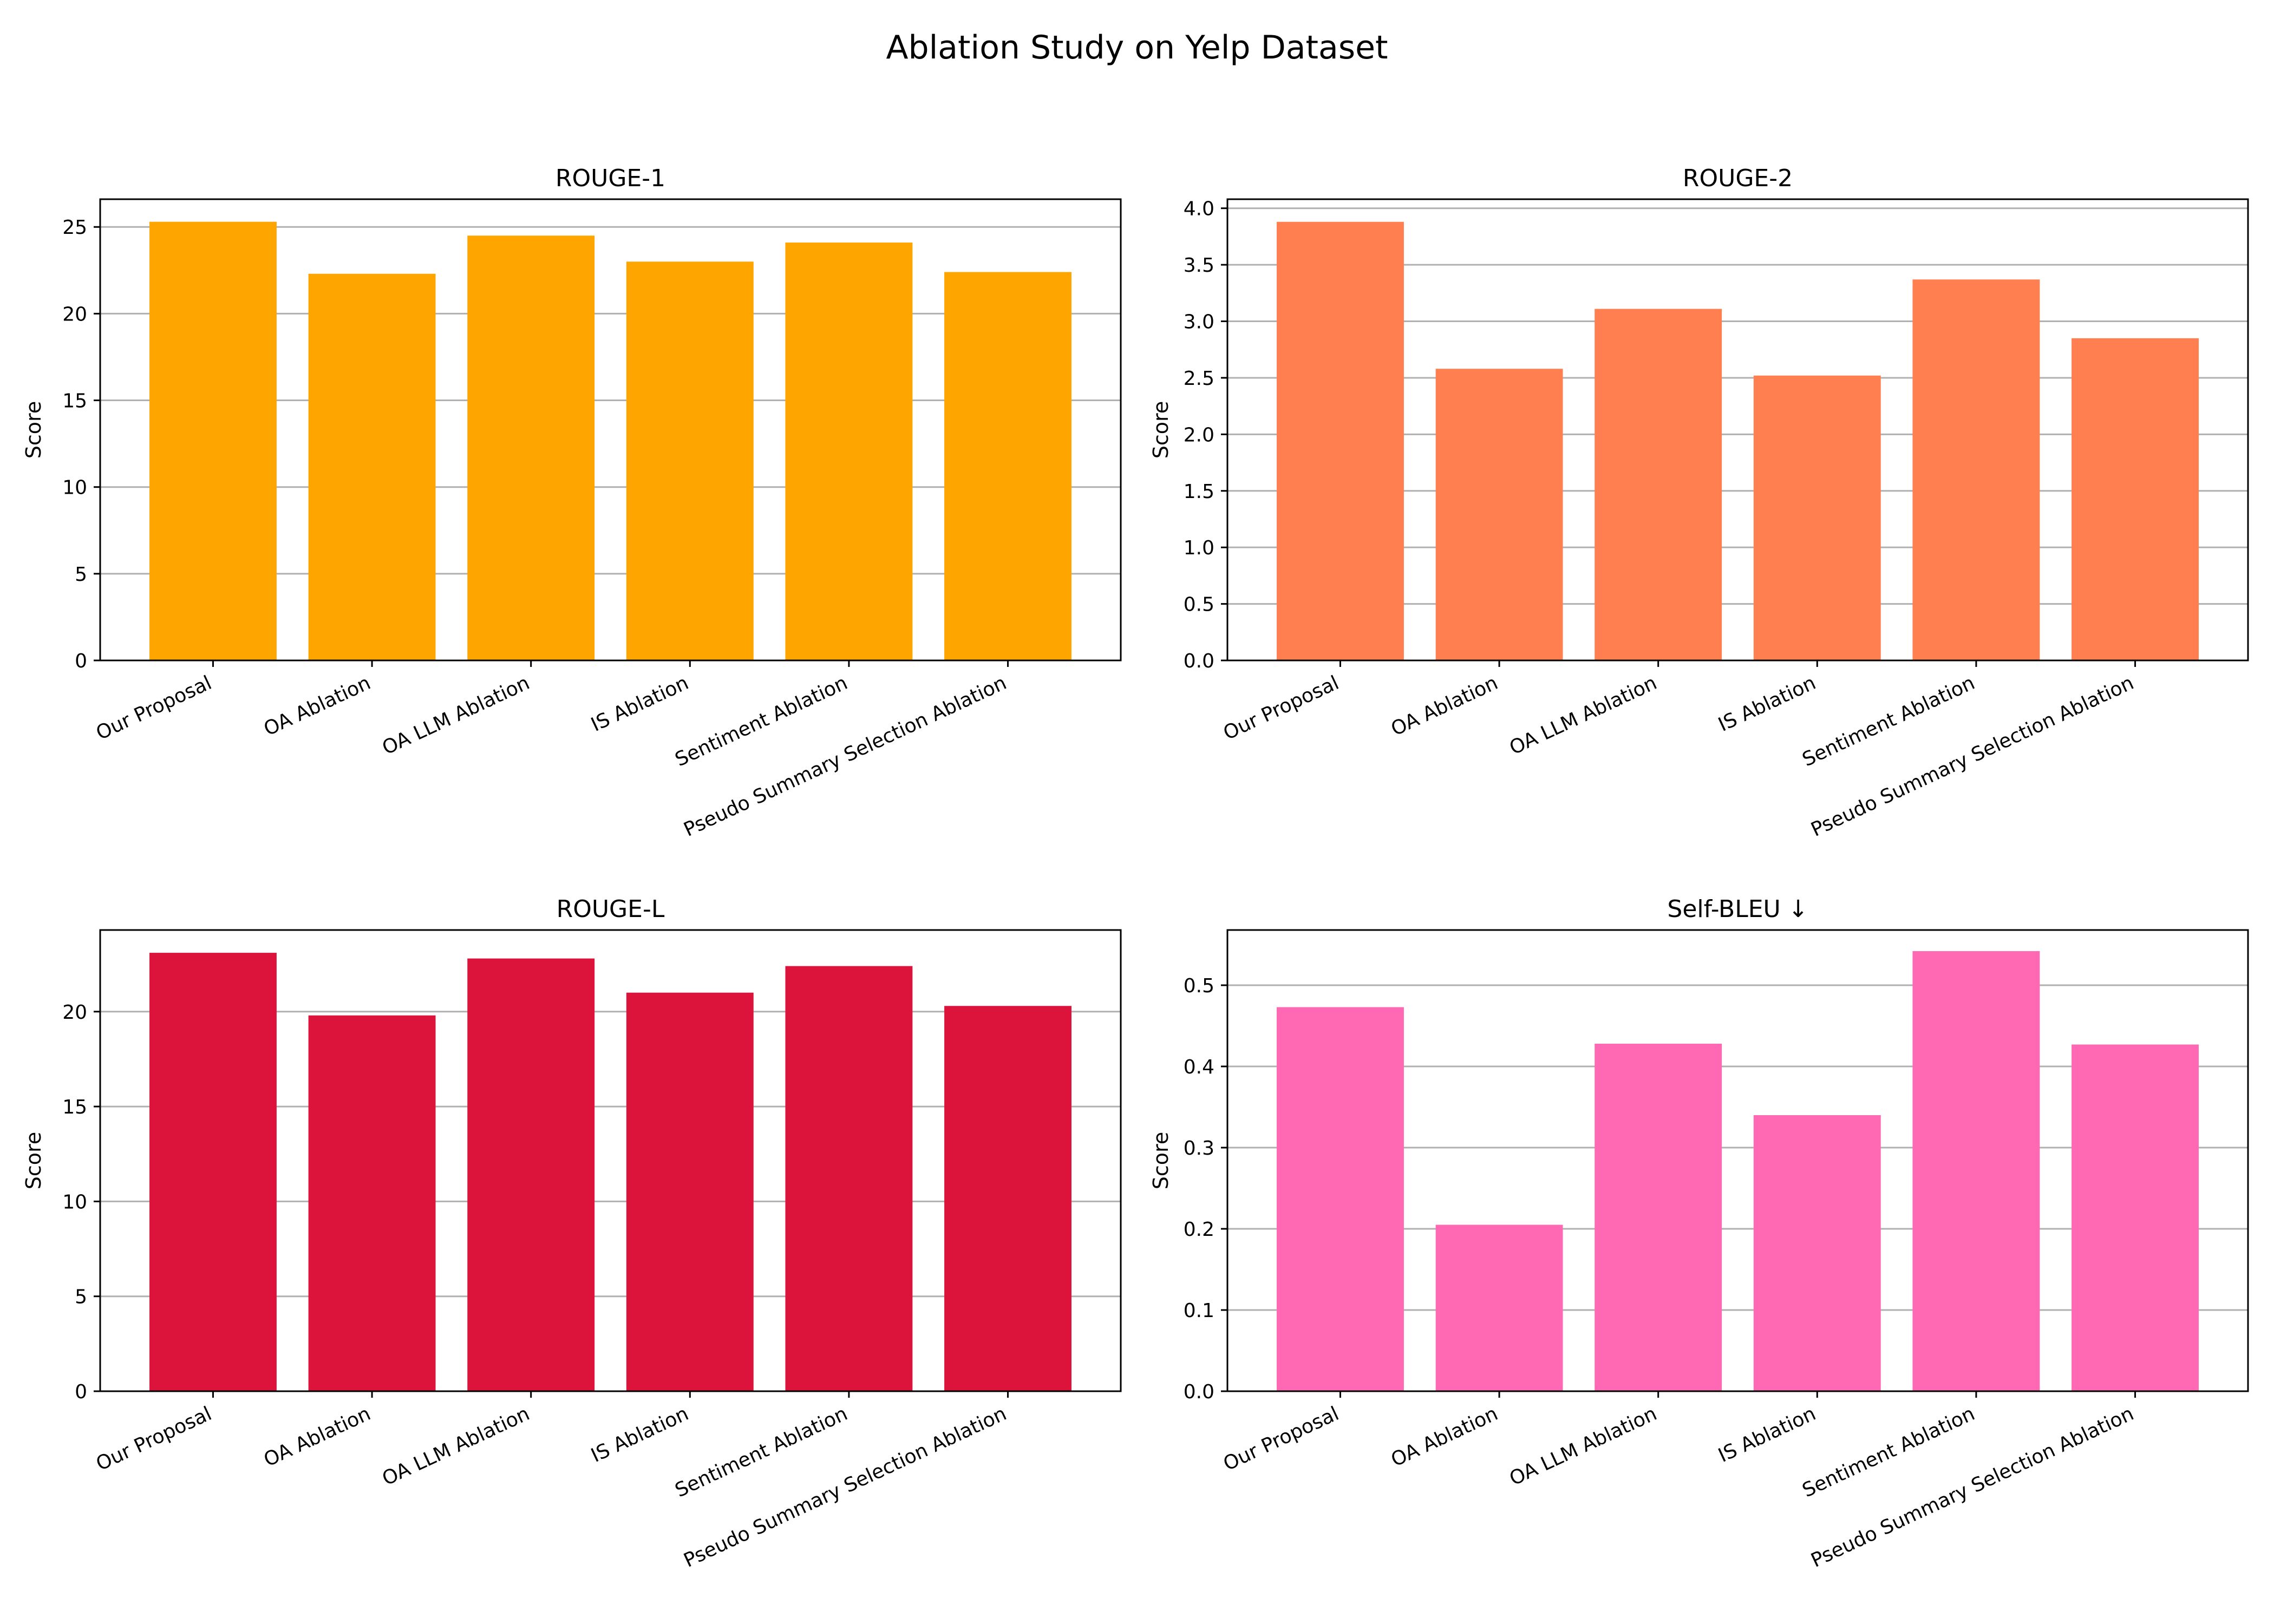 This screenshot has width=2274, height=1624. What do you see at coordinates (1199, 1148) in the screenshot?
I see `y-tick-label: 0.3` at bounding box center [1199, 1148].